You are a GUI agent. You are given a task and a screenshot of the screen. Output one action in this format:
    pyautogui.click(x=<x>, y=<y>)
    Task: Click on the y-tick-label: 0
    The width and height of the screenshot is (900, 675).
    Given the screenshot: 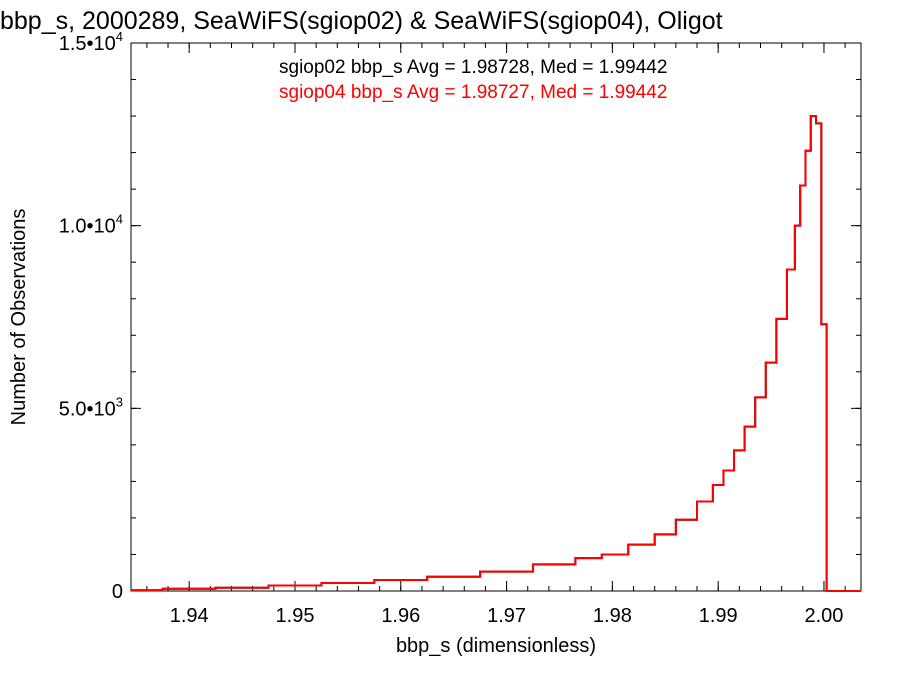 What is the action you would take?
    pyautogui.click(x=117, y=592)
    